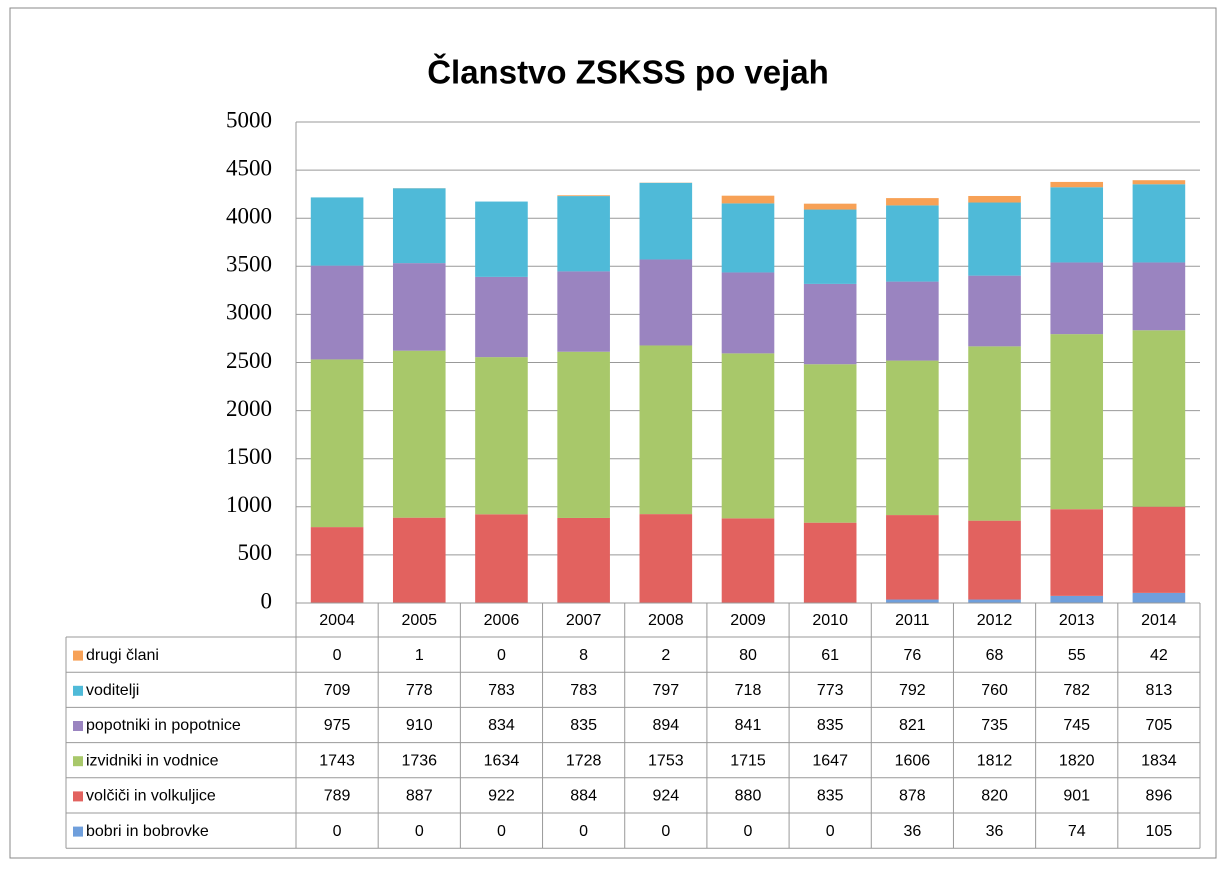 The height and width of the screenshot is (872, 1226). I want to click on chart-title: Članstvo ZSKSS po vejah, so click(628, 72).